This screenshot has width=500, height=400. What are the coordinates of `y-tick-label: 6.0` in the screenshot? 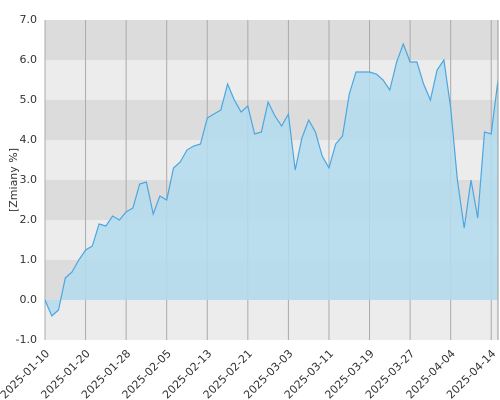 It's located at (29, 59).